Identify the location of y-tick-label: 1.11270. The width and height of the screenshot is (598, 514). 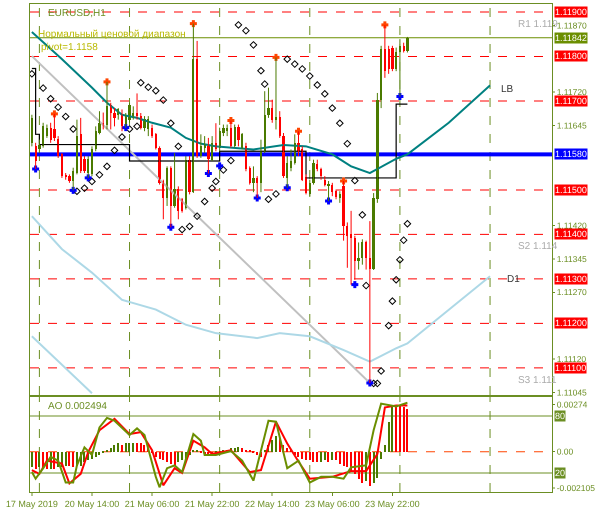
(572, 292).